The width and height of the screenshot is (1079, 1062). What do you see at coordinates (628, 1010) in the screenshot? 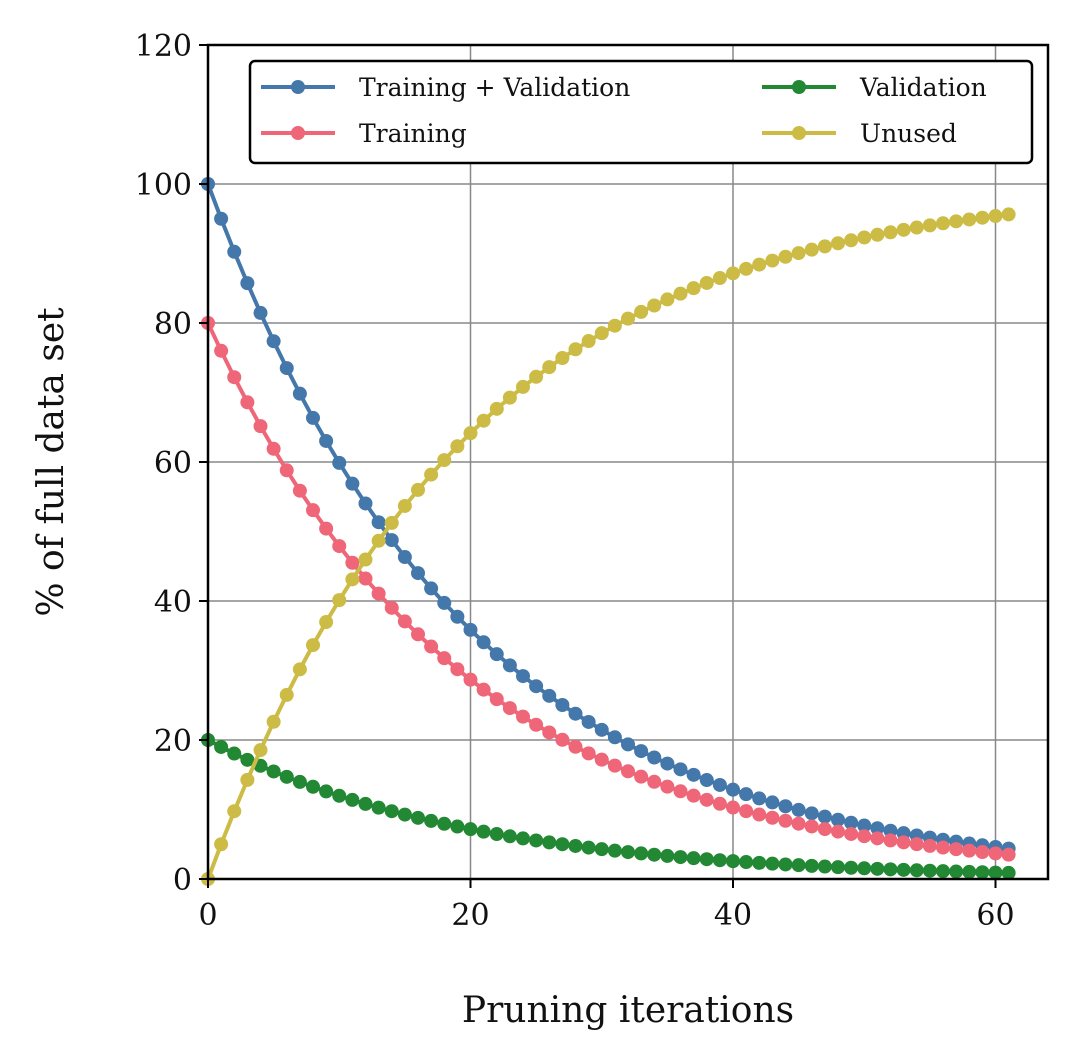
I see `x-axis-label: Pruning iterations` at bounding box center [628, 1010].